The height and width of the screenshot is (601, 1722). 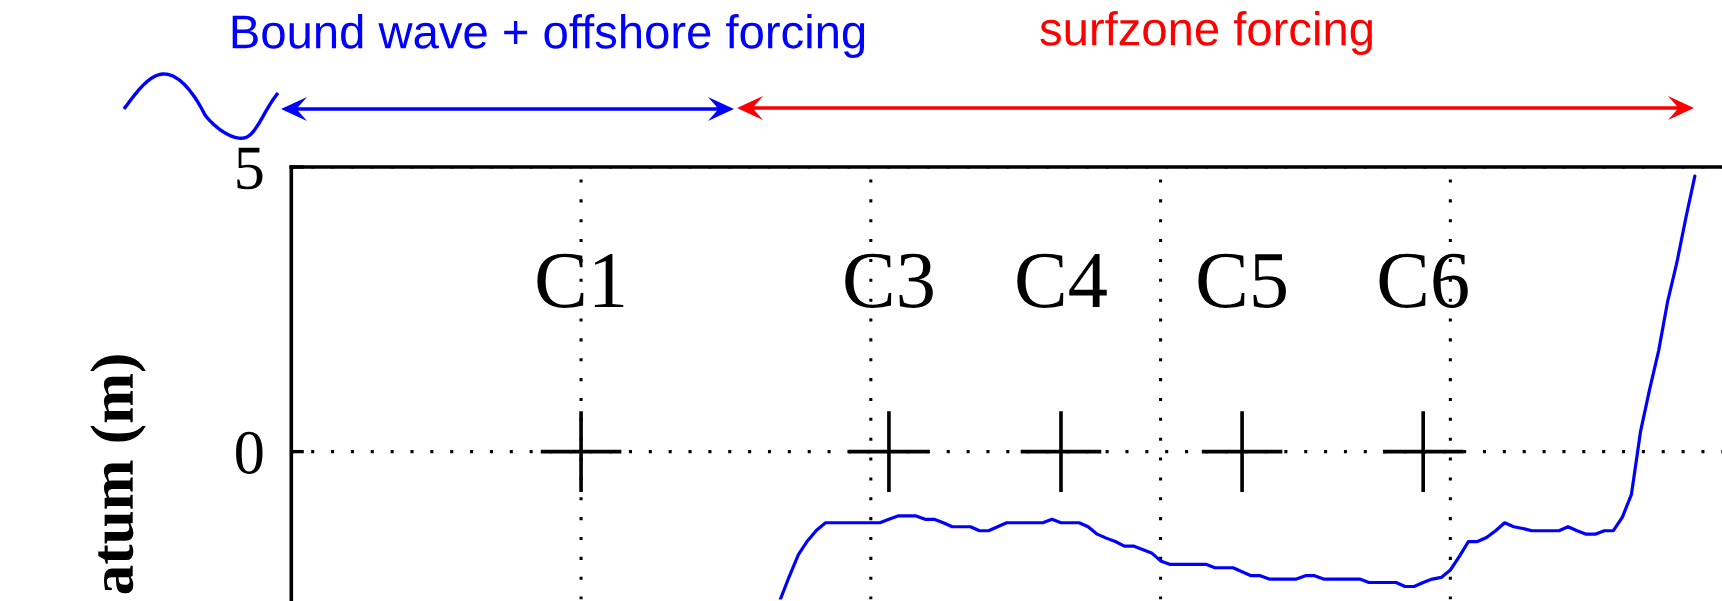 I want to click on series-label: C3, so click(x=889, y=280).